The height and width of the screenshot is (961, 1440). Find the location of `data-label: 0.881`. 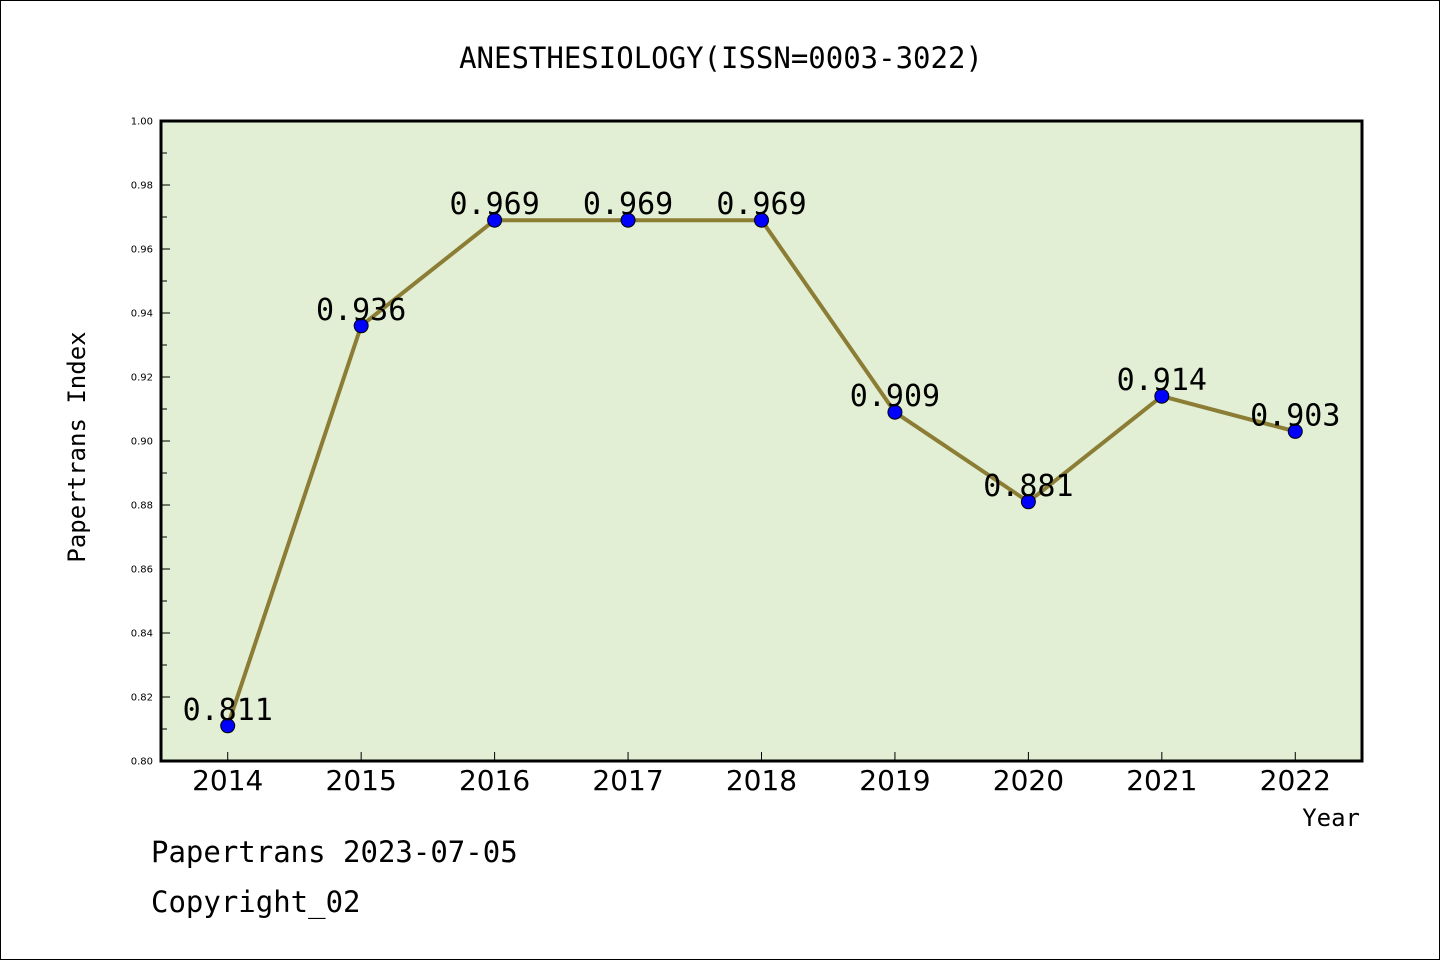

data-label: 0.881 is located at coordinates (1028, 486).